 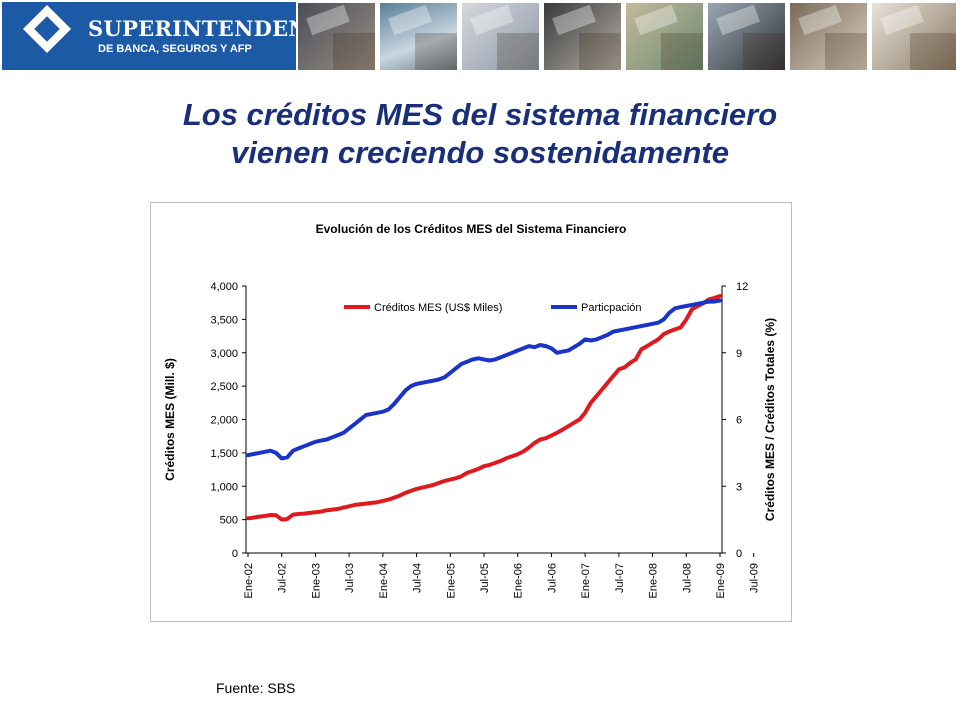 I want to click on banner-photo-terminal, so click(x=746, y=36).